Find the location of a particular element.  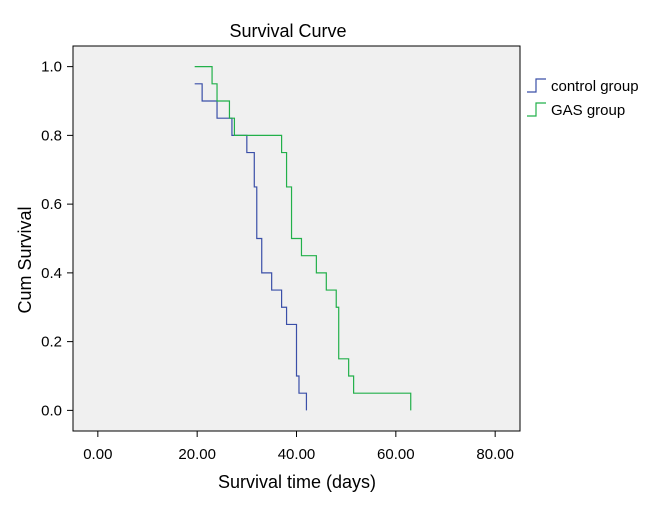

legend: control group GAS group is located at coordinates (583, 98).